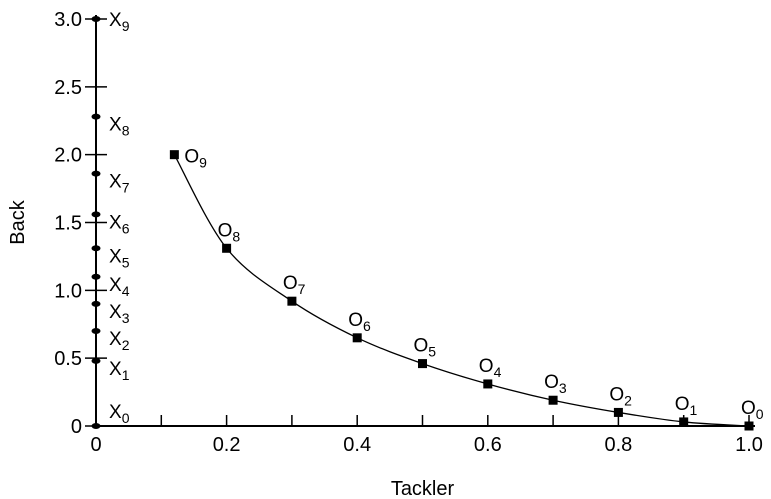 The width and height of the screenshot is (771, 499). I want to click on point-label: X0, so click(119, 414).